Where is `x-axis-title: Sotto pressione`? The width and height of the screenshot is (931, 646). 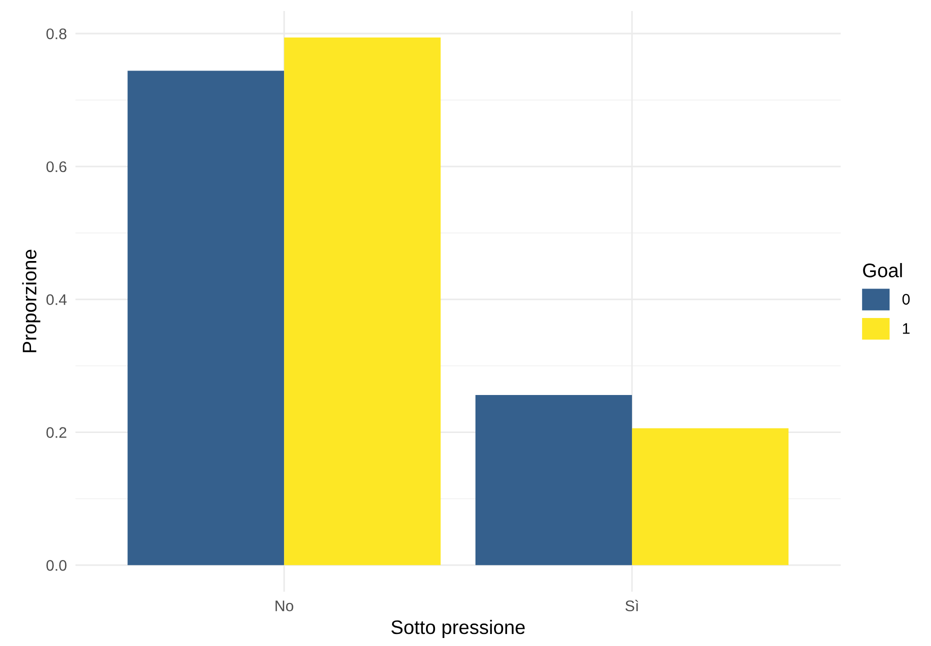
x-axis-title: Sotto pressione is located at coordinates (458, 629).